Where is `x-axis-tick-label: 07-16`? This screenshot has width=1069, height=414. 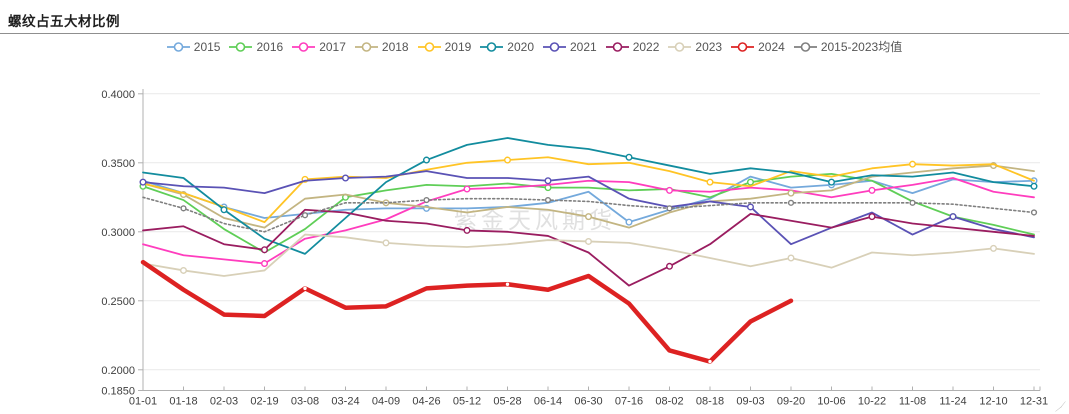
x-axis-tick-label: 07-16 is located at coordinates (629, 402).